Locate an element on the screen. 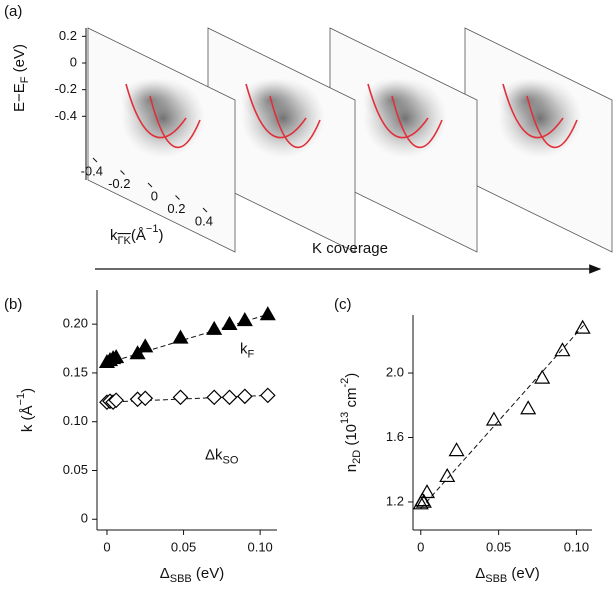 The height and width of the screenshot is (593, 613). y-tick-label: 0.05 is located at coordinates (75, 469).